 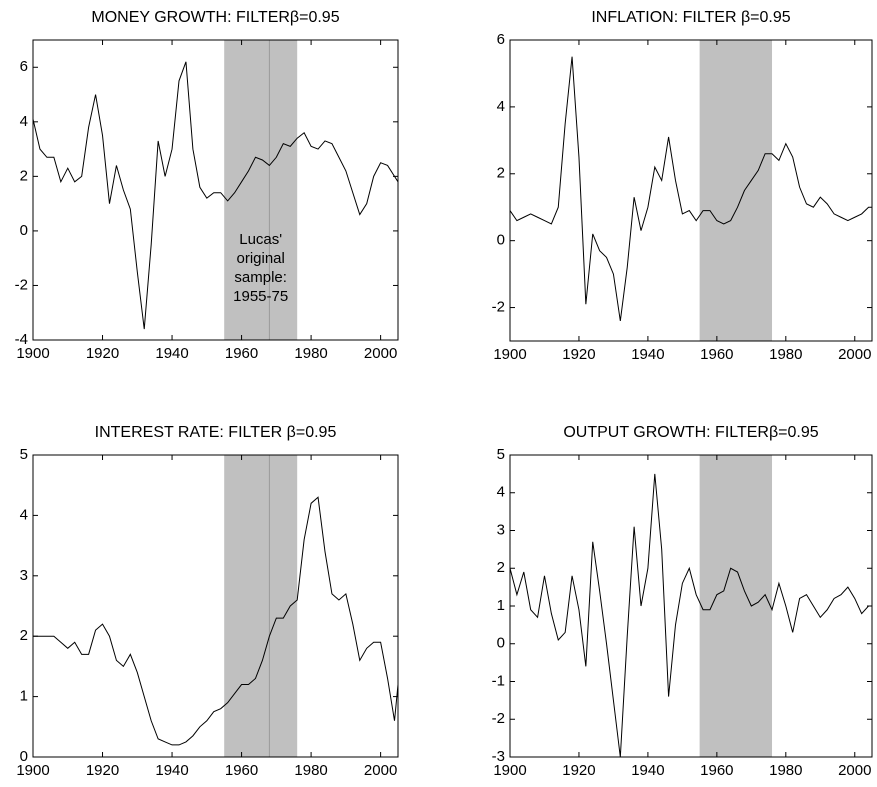 I want to click on annotation: Lucas', so click(x=260, y=239).